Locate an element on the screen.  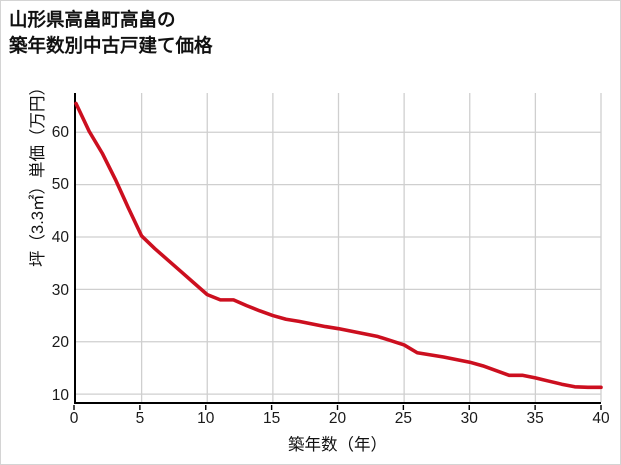
y-tick-label: 30 is located at coordinates (60, 290).